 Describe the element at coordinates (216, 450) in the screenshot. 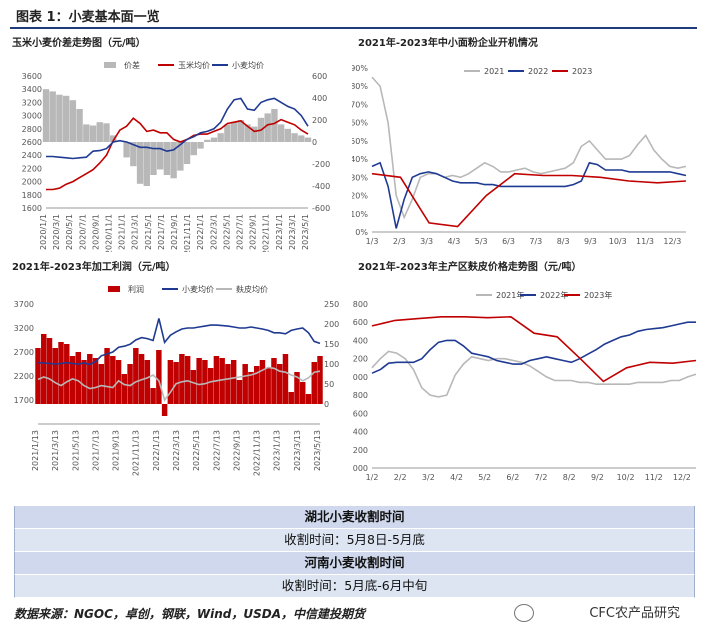

I see `x-tick-label: 2022/7/13` at that location.